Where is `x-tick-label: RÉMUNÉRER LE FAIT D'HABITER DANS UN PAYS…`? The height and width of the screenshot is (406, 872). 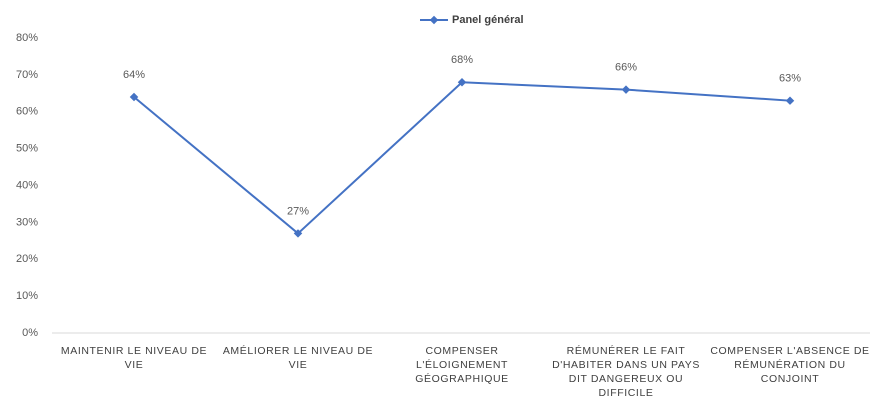 x-tick-label: RÉMUNÉRER LE FAIT D'HABITER DANS UN PAYS… is located at coordinates (626, 372).